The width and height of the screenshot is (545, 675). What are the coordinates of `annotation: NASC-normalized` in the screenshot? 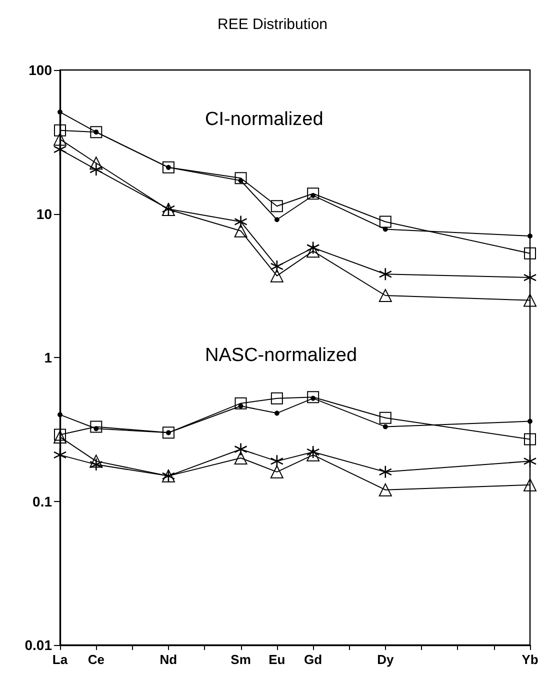 It's located at (281, 355).